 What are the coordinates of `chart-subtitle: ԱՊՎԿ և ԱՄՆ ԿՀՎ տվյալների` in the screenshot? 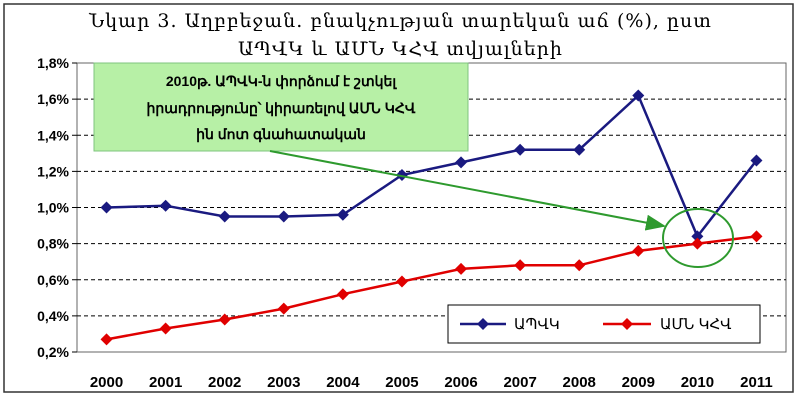 It's located at (400, 49).